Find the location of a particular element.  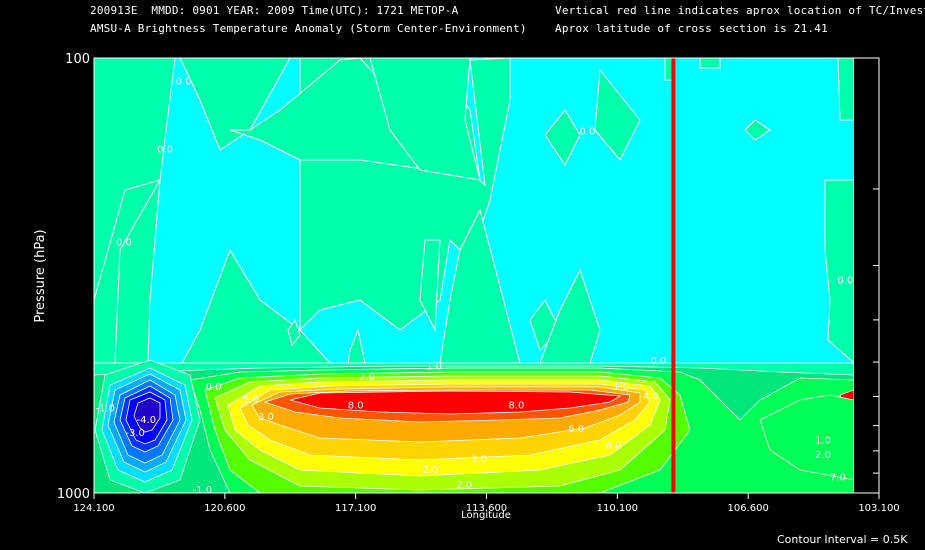

x-axis-label: Longitude is located at coordinates (486, 515).